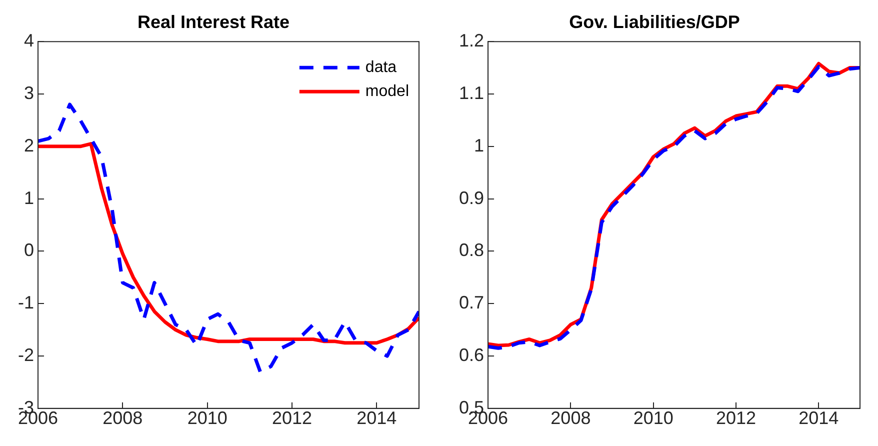  I want to click on y-tick-label: -1, so click(26, 302).